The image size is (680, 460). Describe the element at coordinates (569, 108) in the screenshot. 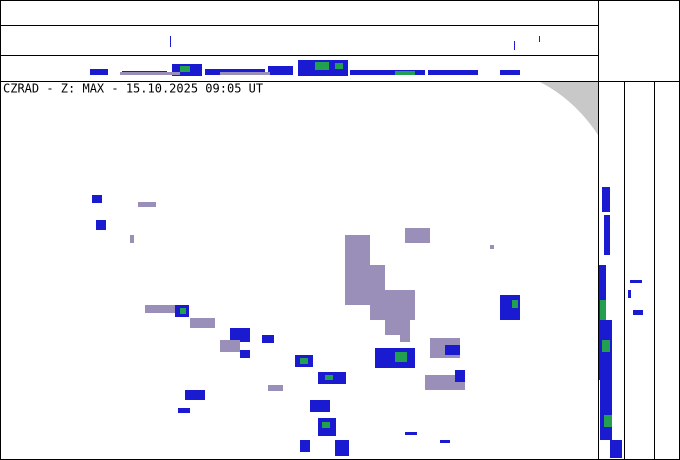

I see `out-of-range-area` at that location.